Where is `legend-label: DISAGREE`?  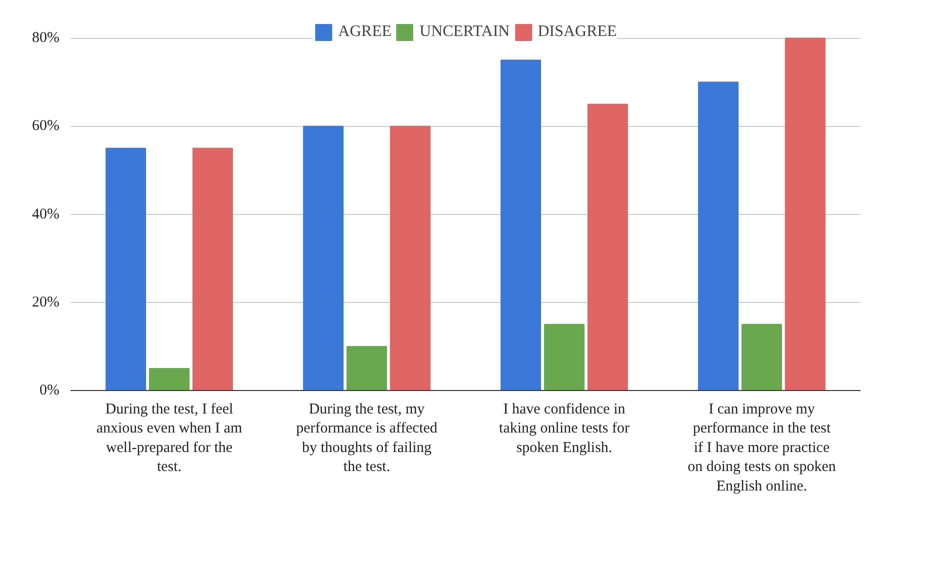
legend-label: DISAGREE is located at coordinates (577, 32).